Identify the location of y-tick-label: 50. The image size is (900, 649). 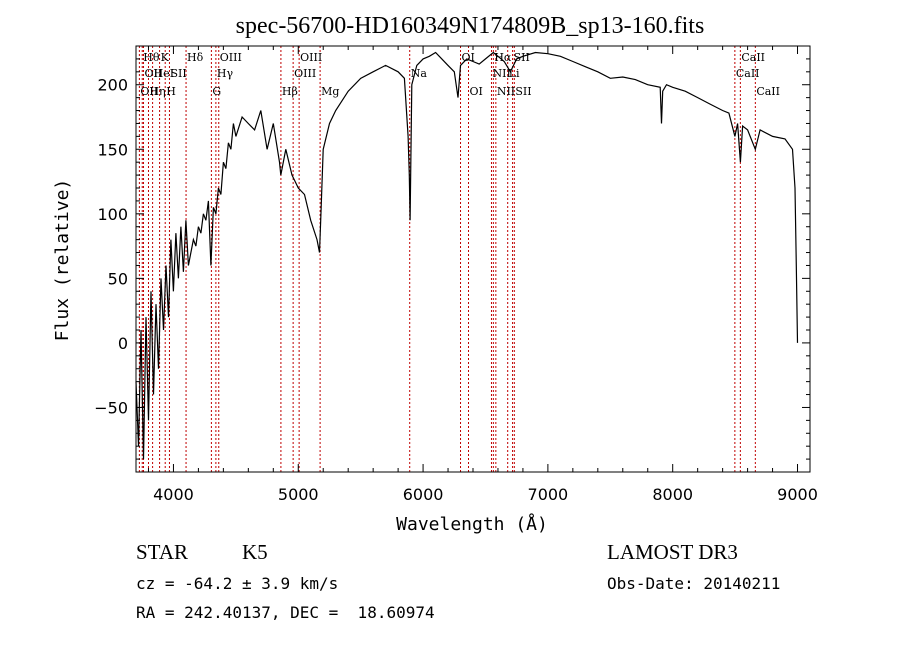
(118, 278).